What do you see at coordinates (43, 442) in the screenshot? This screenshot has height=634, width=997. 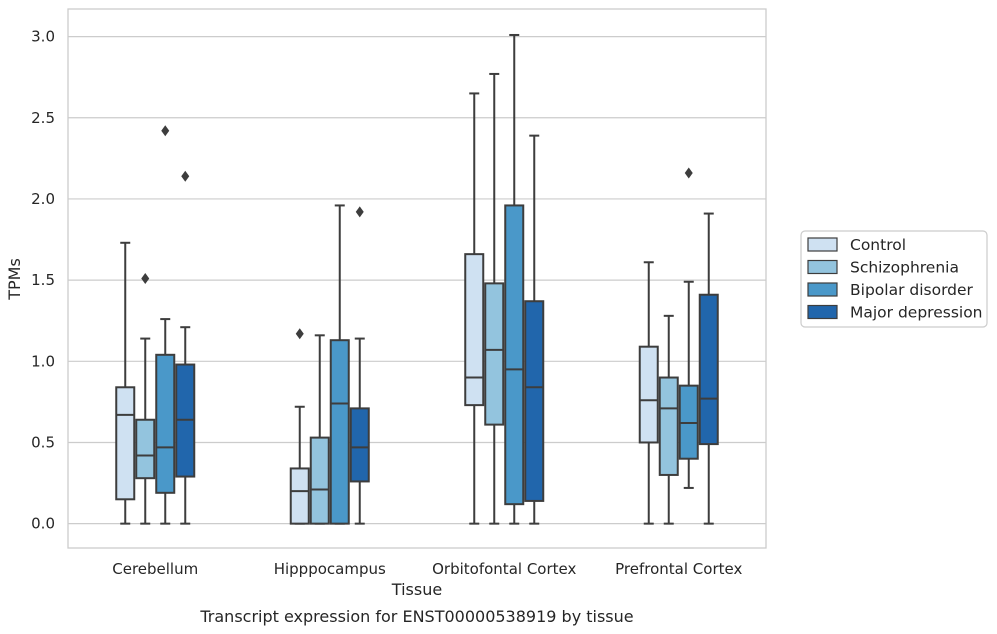 I see `y-tick-label: 0.5` at bounding box center [43, 442].